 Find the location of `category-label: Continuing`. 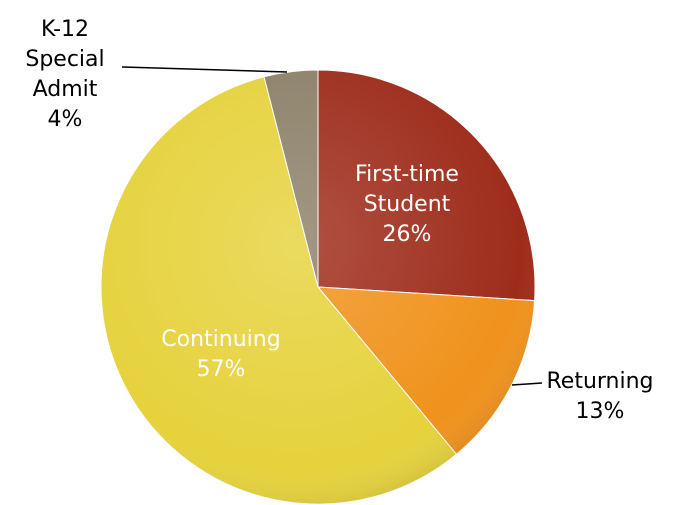

category-label: Continuing is located at coordinates (221, 339).